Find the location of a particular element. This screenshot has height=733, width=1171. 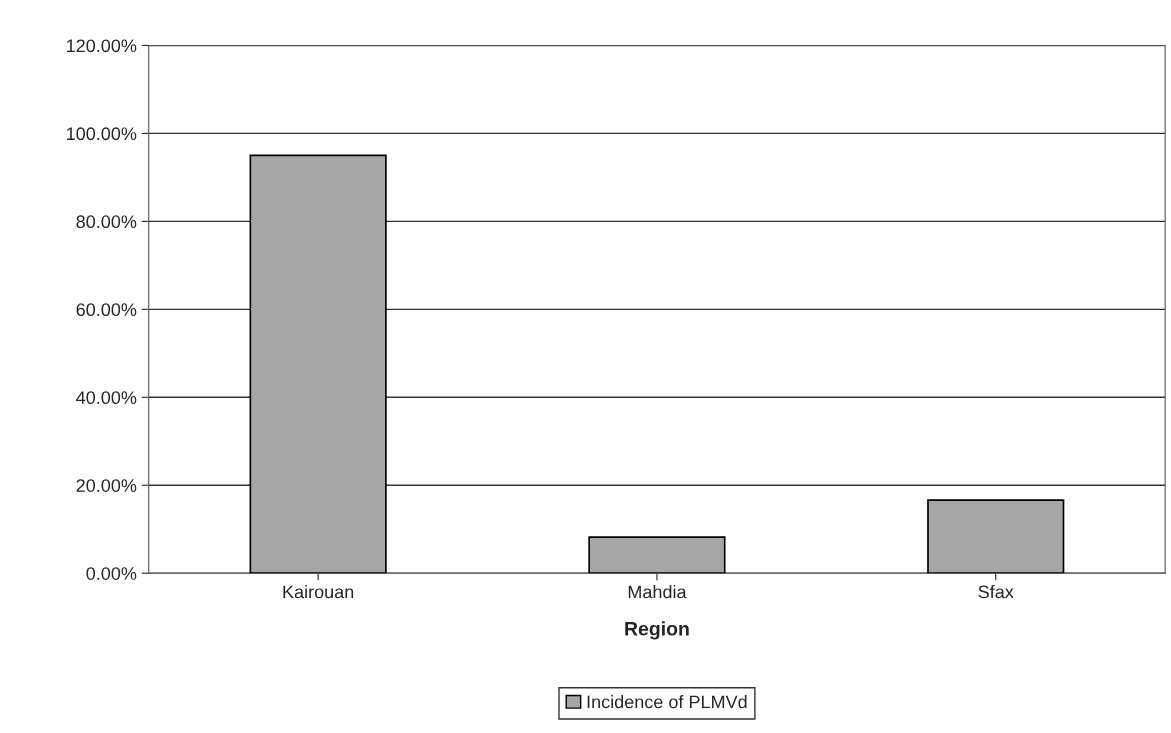

x-tick-label: Sfax is located at coordinates (996, 592).